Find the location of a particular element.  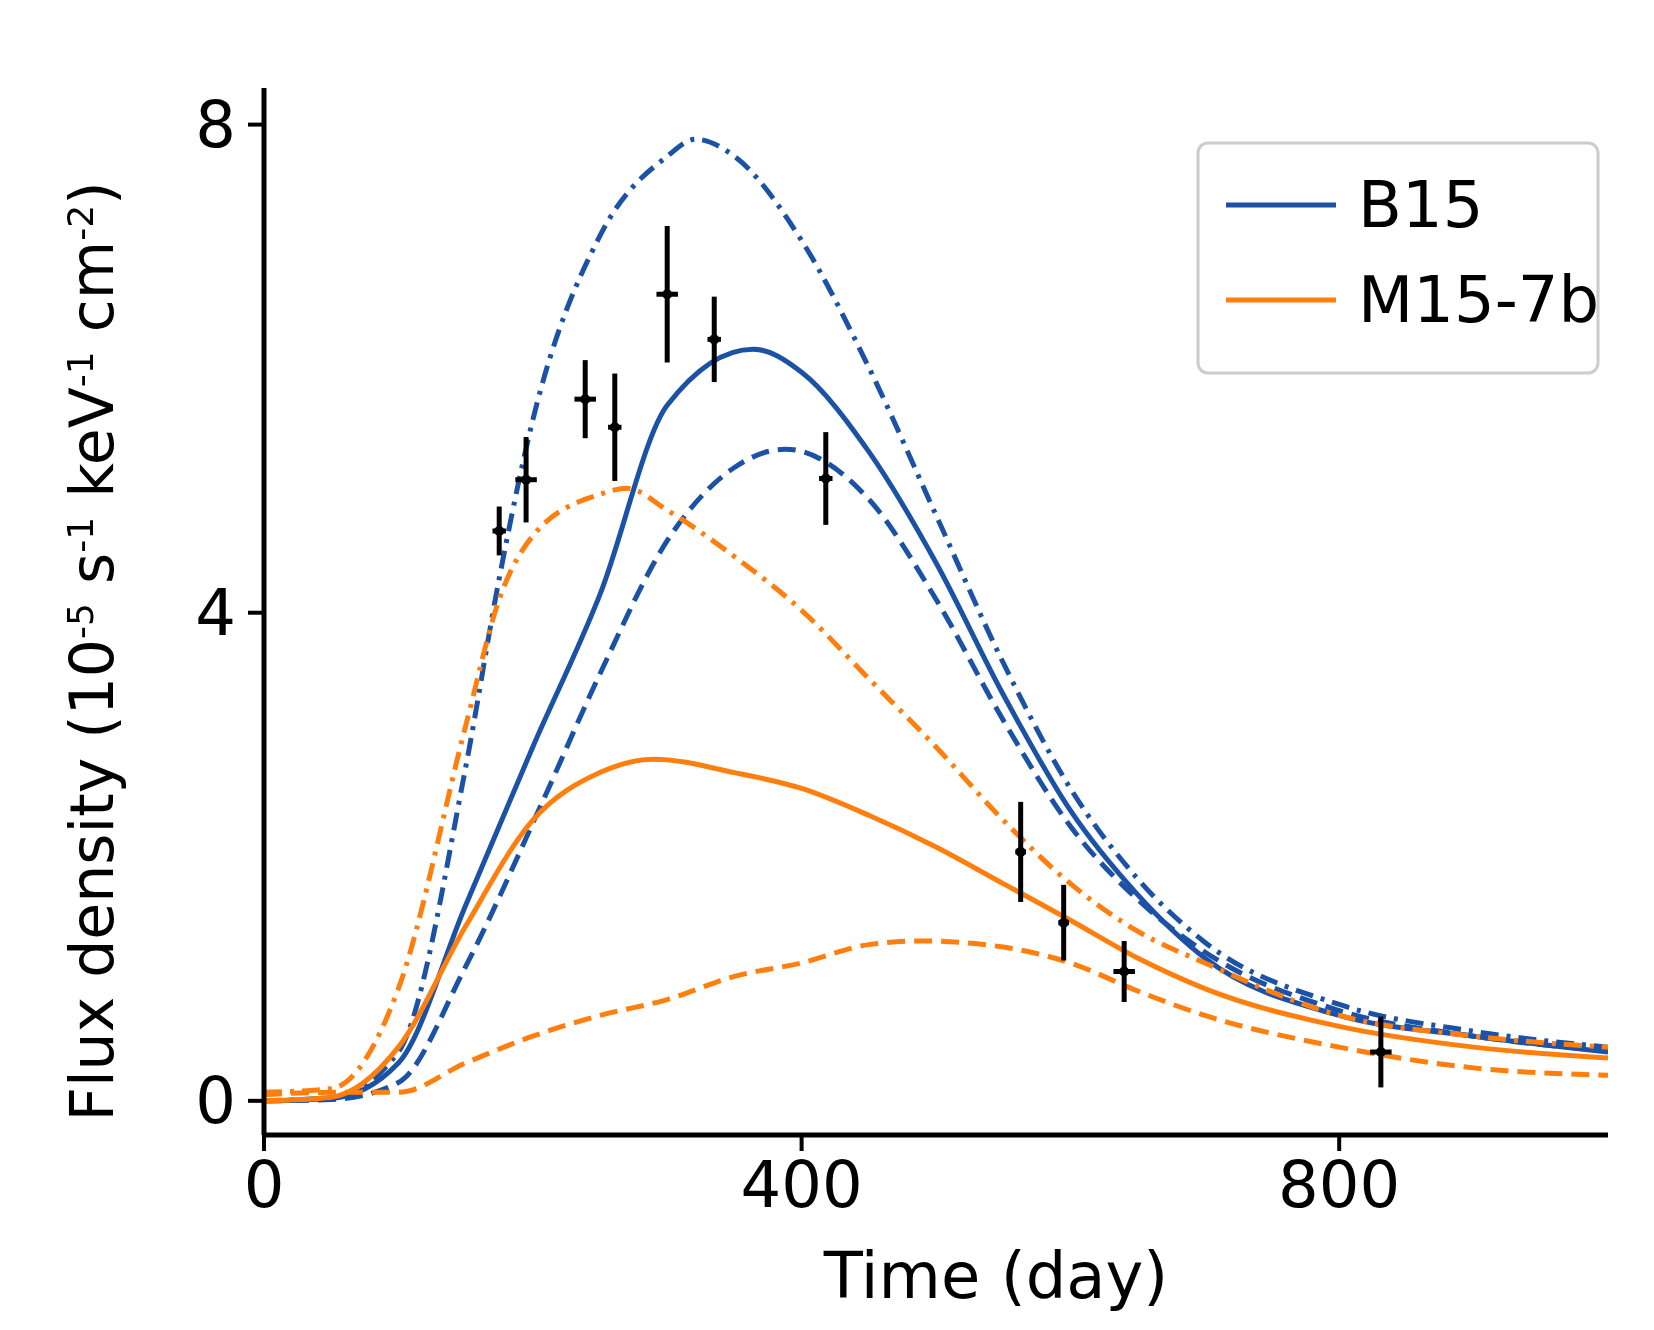

x-tick-label: 400 is located at coordinates (801, 1185).